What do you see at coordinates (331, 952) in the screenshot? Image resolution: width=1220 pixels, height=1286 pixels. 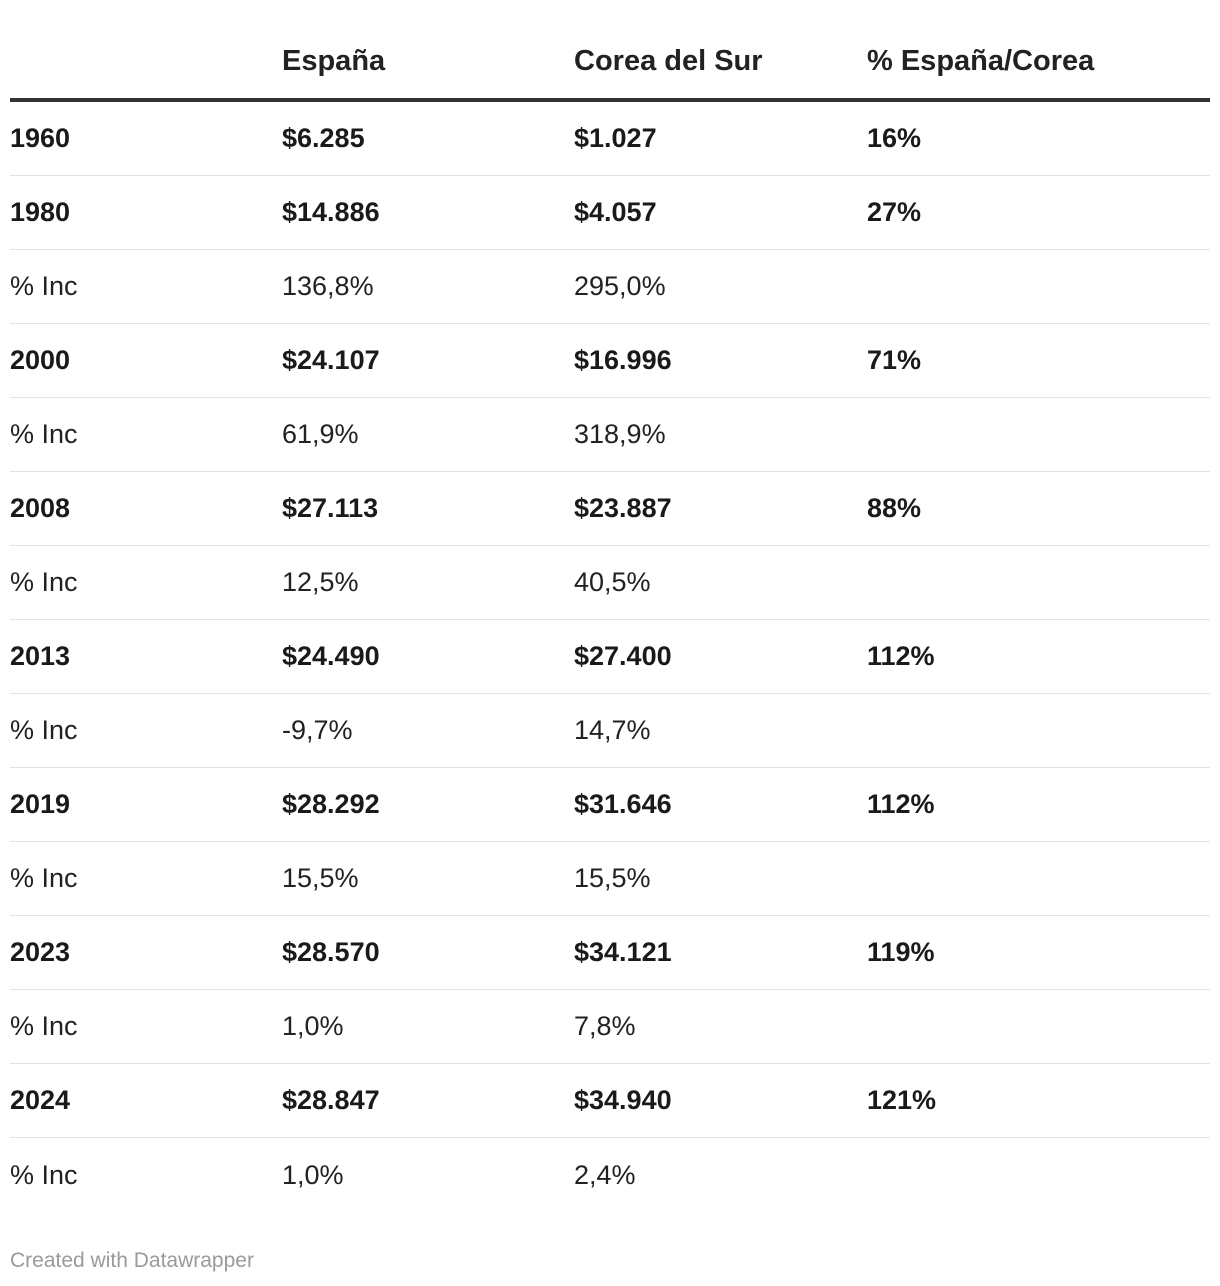 I see `spain-value-cell: $28.570` at bounding box center [331, 952].